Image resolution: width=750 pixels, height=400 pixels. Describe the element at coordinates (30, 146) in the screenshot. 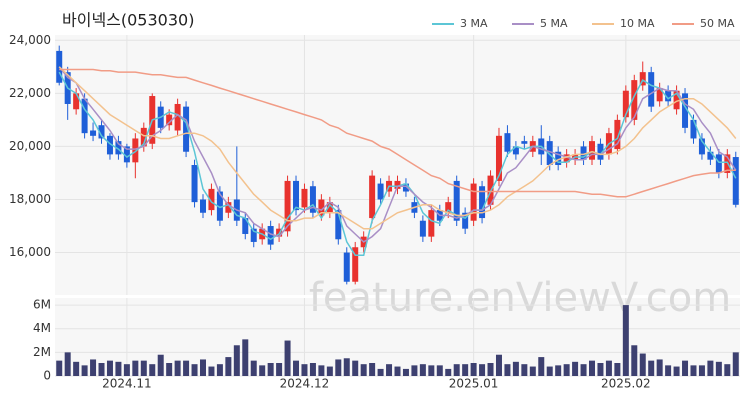

I see `y-tick-label: 20,000` at that location.